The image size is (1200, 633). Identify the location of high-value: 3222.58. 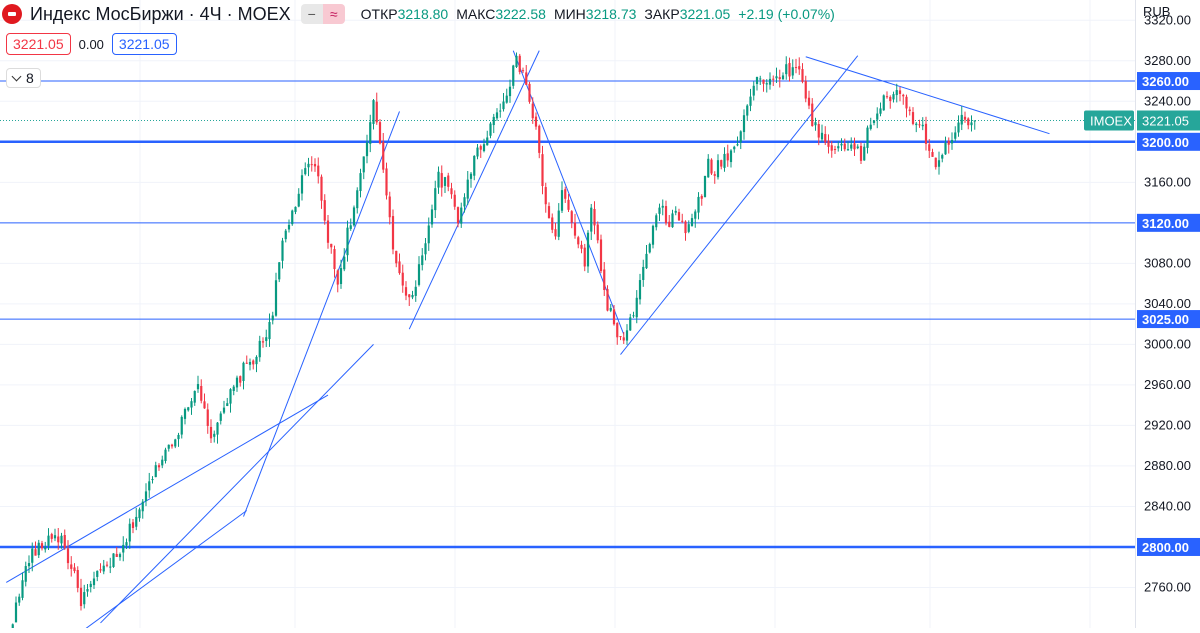
(520, 14).